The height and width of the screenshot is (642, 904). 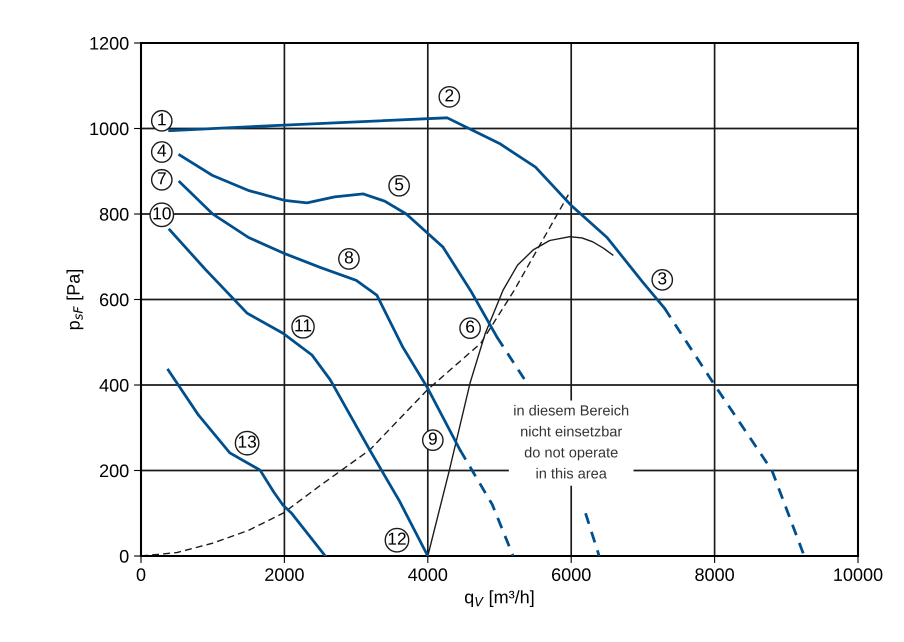 What do you see at coordinates (571, 575) in the screenshot?
I see `x-tick-label: 6000` at bounding box center [571, 575].